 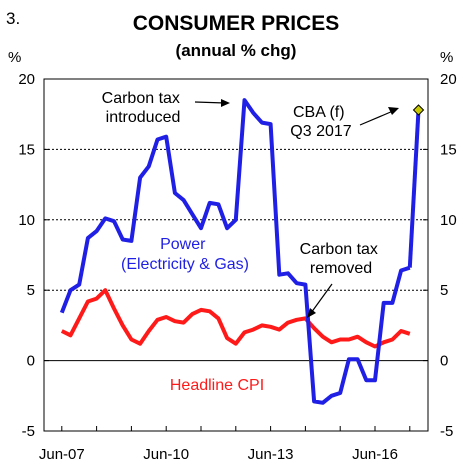 What do you see at coordinates (143, 108) in the screenshot?
I see `carbon-tax-introduced-label: Carbon tax introduced` at bounding box center [143, 108].